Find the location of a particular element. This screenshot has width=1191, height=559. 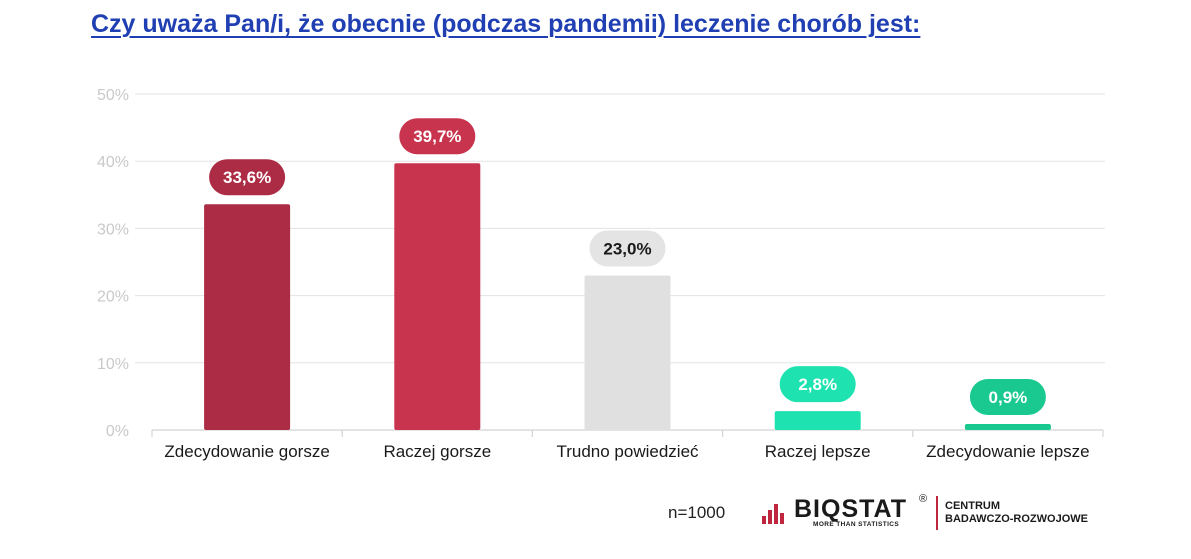

logo-unit-line-2: BADAWCZO-ROZWOJOWE is located at coordinates (1016, 519).